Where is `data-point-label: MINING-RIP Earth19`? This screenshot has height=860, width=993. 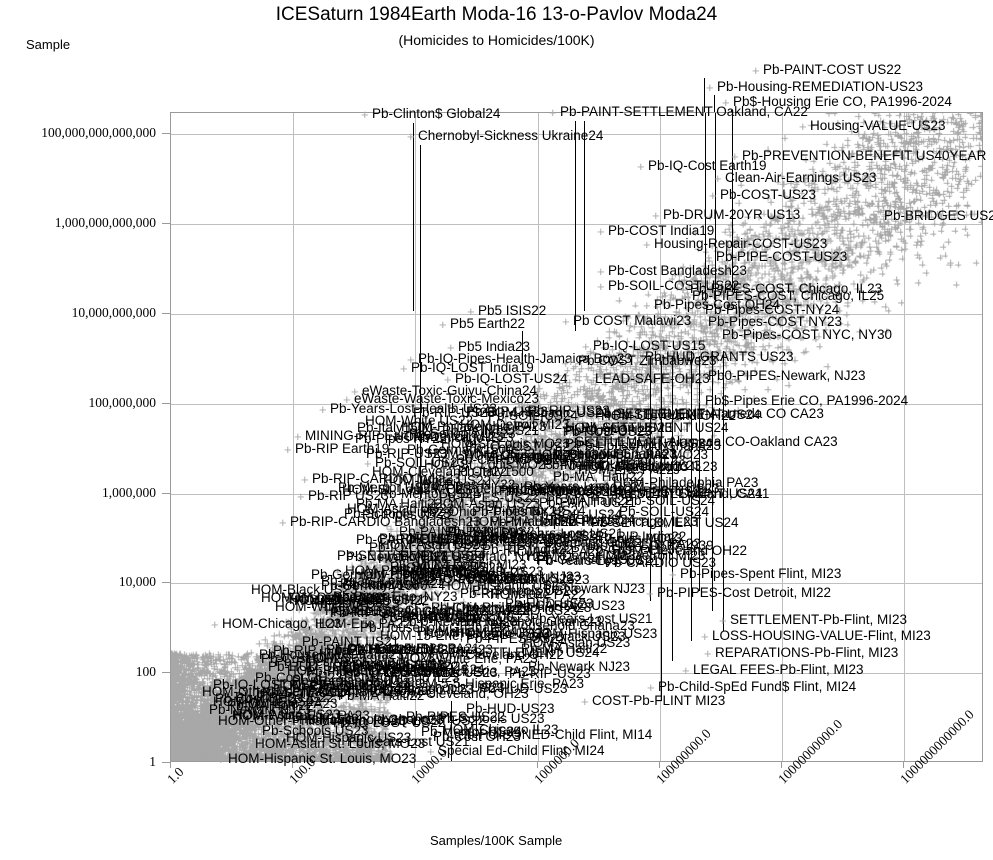 data-point-label: MINING-RIP Earth19 is located at coordinates (368, 435).